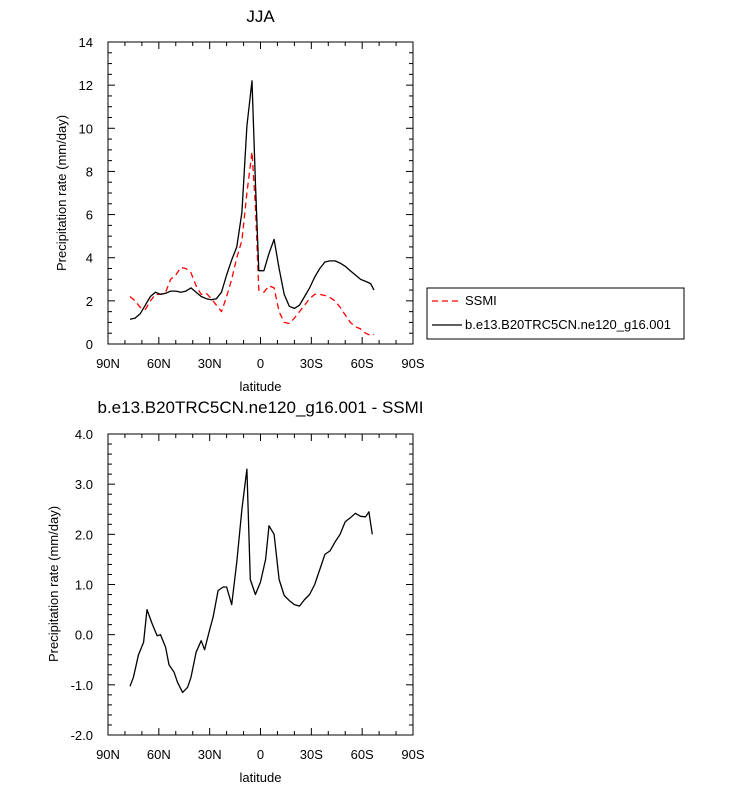 Image resolution: width=733 pixels, height=790 pixels. I want to click on y-tick-label: -2.0, so click(82, 735).